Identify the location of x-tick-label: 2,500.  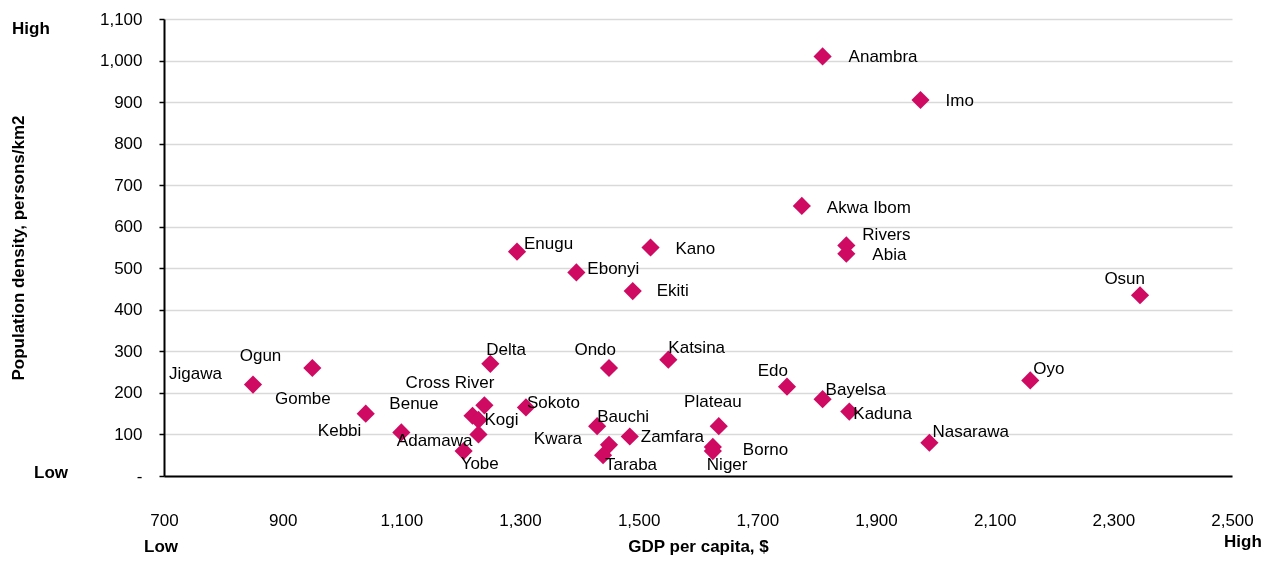
(1232, 520).